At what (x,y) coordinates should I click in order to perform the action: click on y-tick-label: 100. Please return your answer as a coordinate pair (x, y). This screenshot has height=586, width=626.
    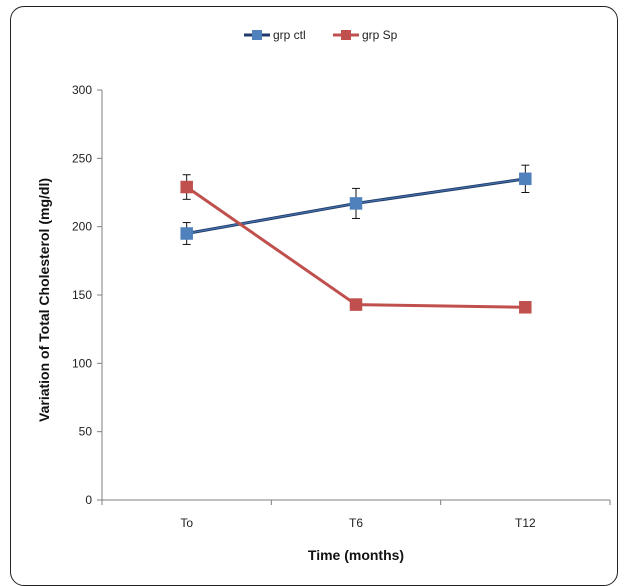
    Looking at the image, I should click on (82, 363).